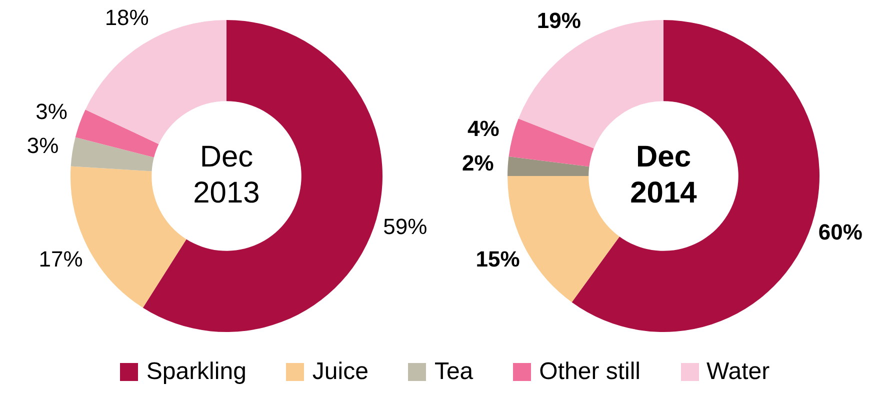 This screenshot has width=890, height=402. I want to click on slice-label: Dec 2013, so click(226, 175).